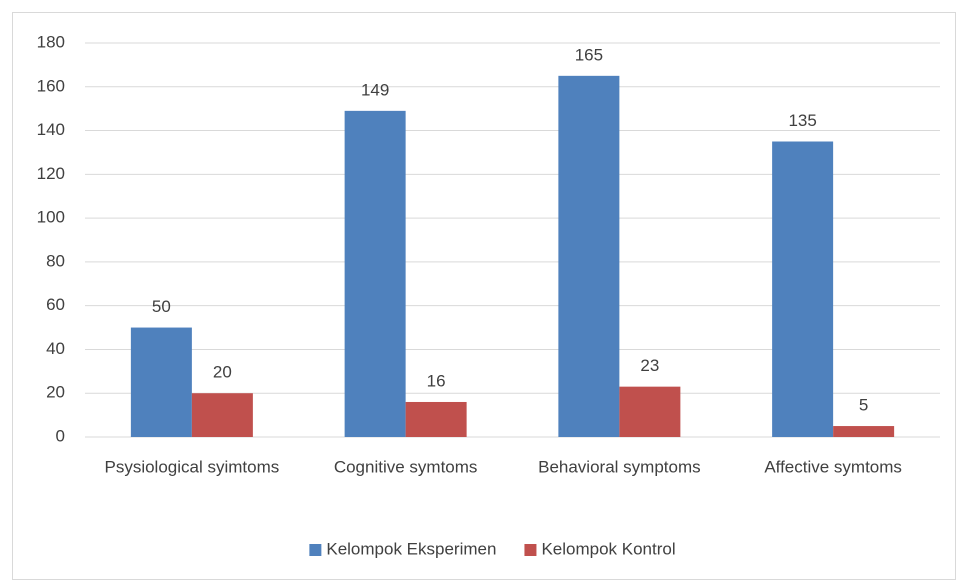 The width and height of the screenshot is (957, 581). I want to click on y-tick-label: 140, so click(51, 129).